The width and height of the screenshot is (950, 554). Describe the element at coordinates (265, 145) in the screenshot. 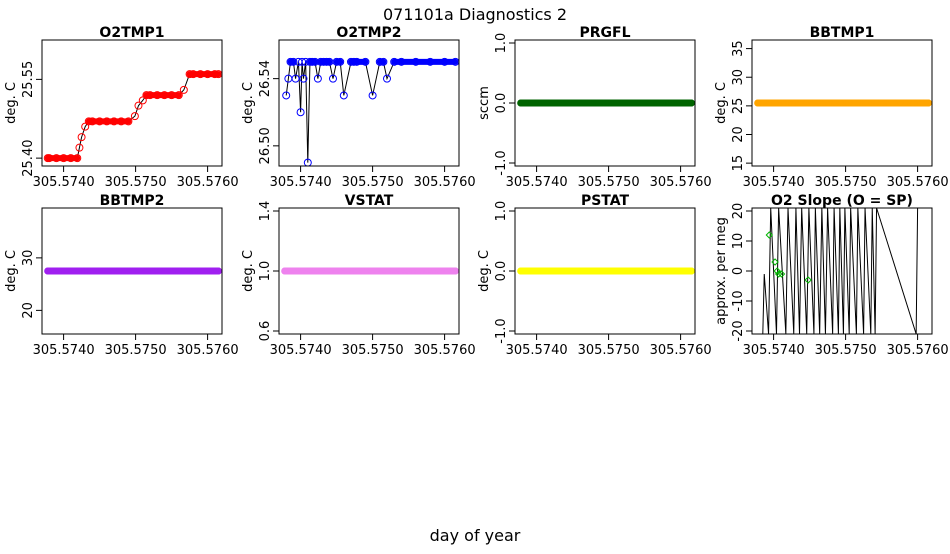

I see `y-tick-label: 26.50` at that location.